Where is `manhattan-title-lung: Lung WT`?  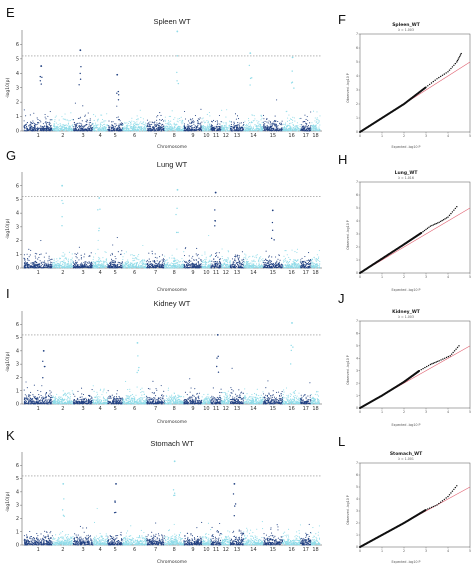
manhattan-title-lung: Lung WT is located at coordinates (172, 164).